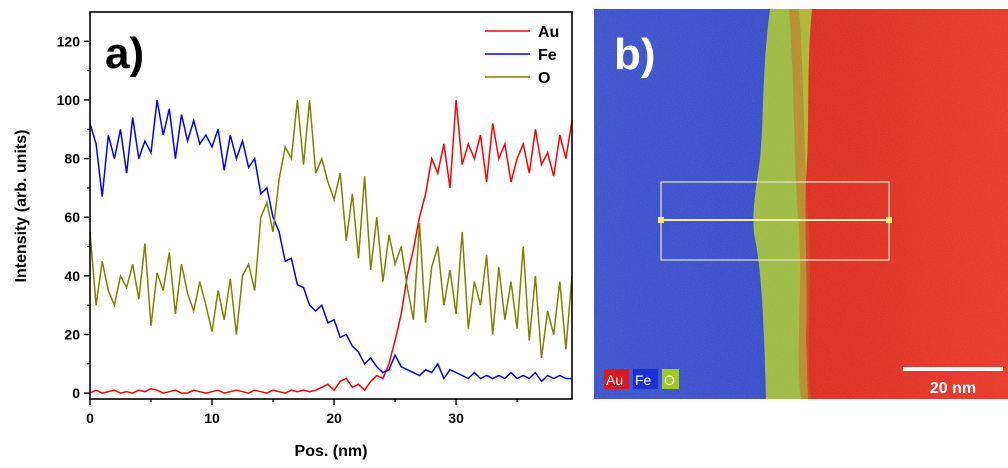  Describe the element at coordinates (547, 55) in the screenshot. I see `legend-label-fe: Fe` at that location.